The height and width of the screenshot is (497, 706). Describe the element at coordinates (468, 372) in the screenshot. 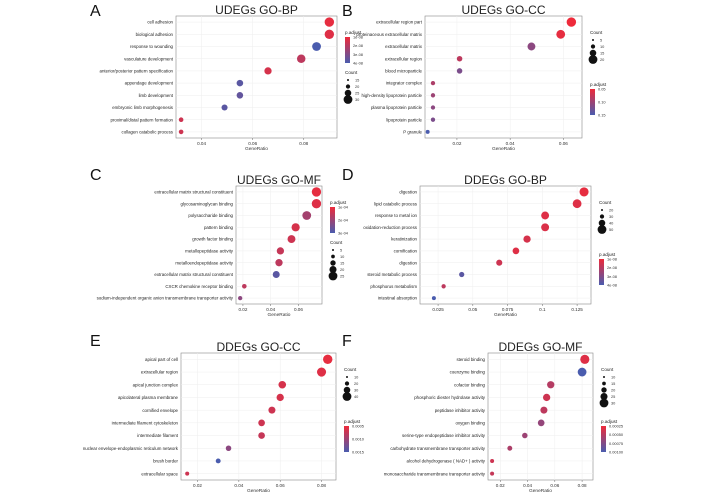

I see `category-label: coenzyme binding` at that location.